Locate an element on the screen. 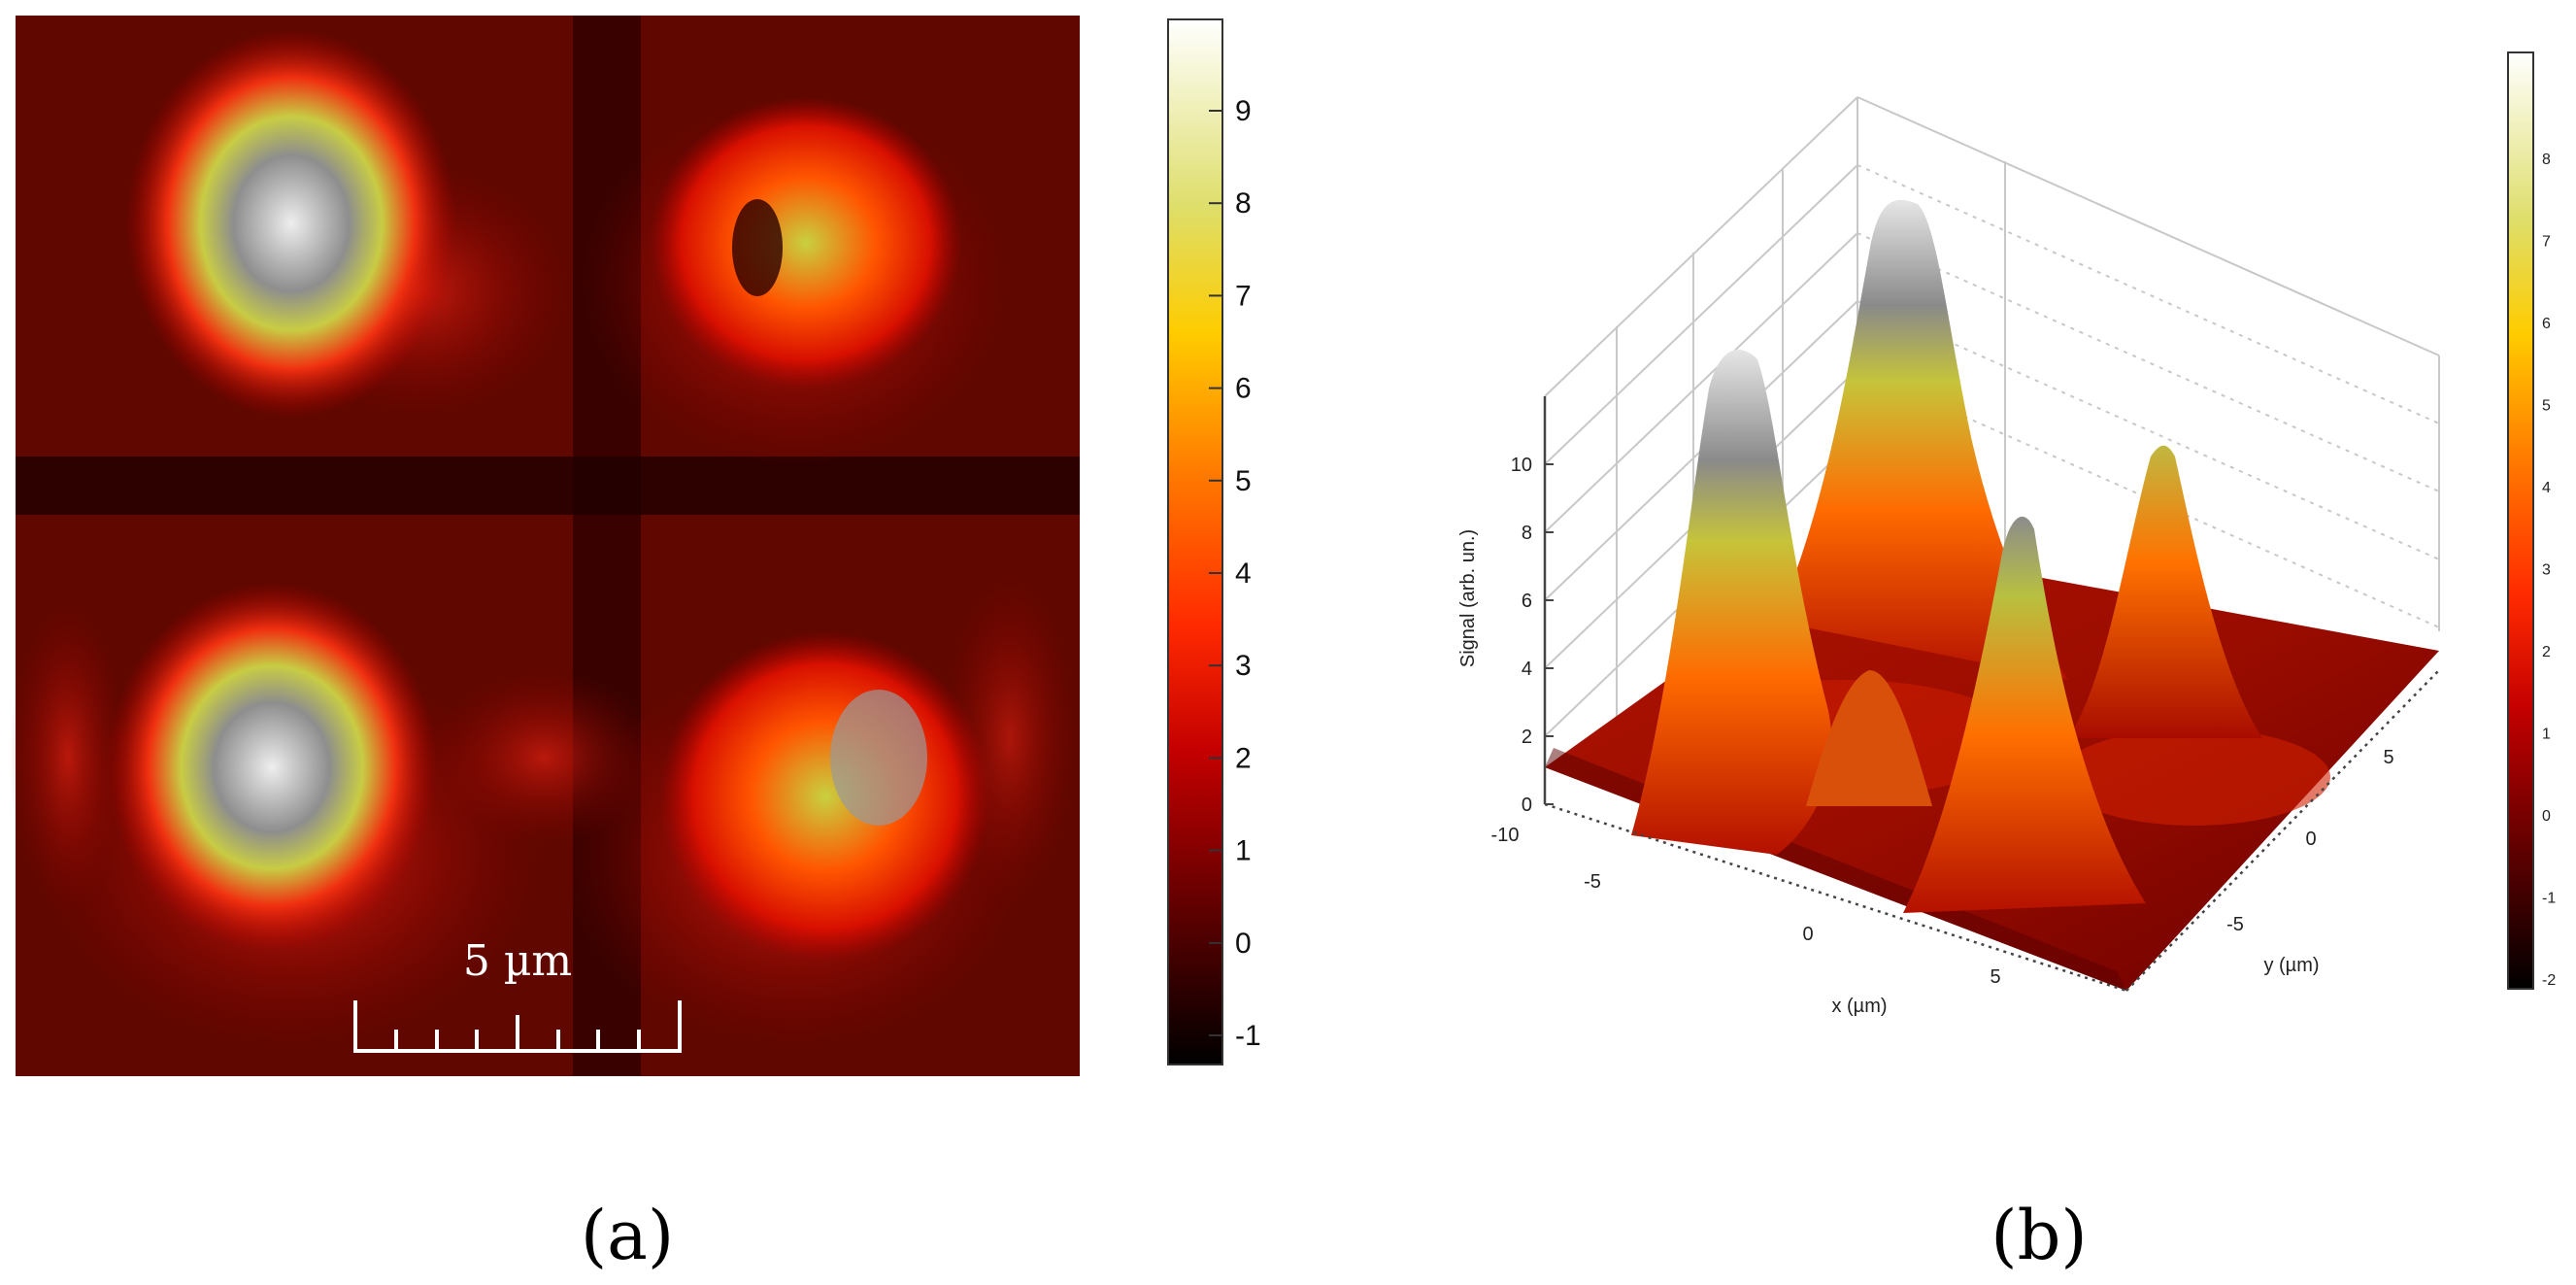 Image resolution: width=2576 pixels, height=1285 pixels. colorbar-b-tick-label: -1 is located at coordinates (2549, 899).